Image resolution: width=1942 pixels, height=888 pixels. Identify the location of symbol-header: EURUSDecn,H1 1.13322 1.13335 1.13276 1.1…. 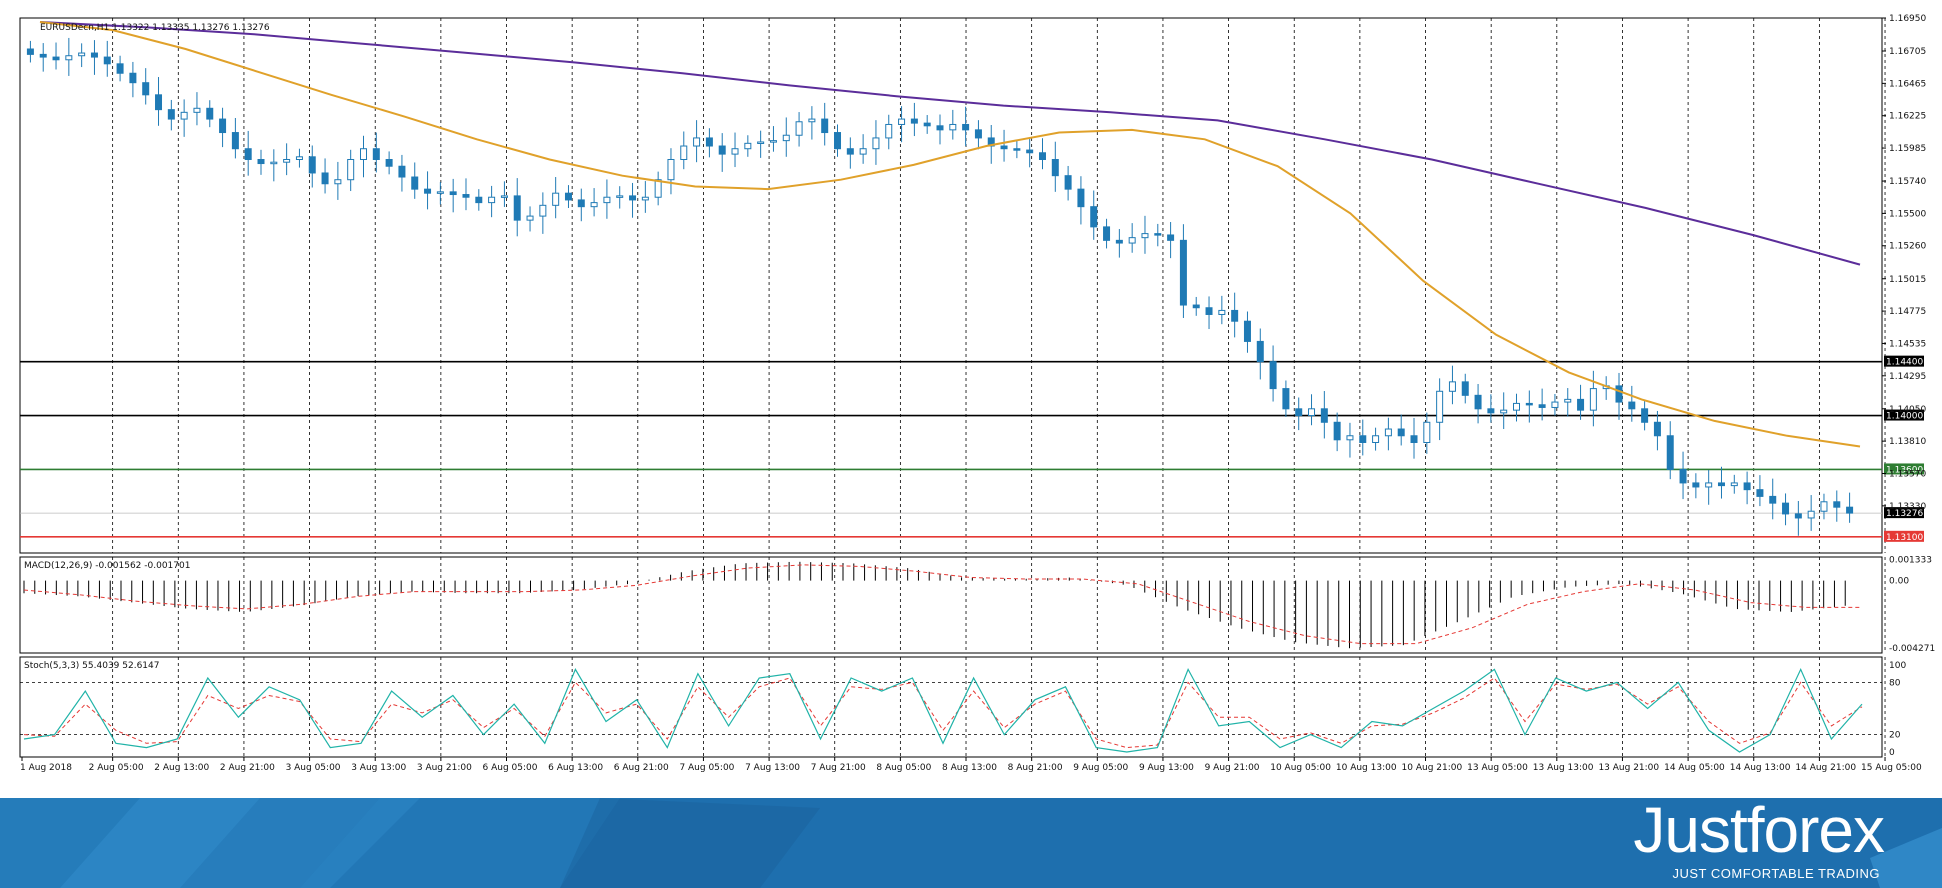
(155, 28).